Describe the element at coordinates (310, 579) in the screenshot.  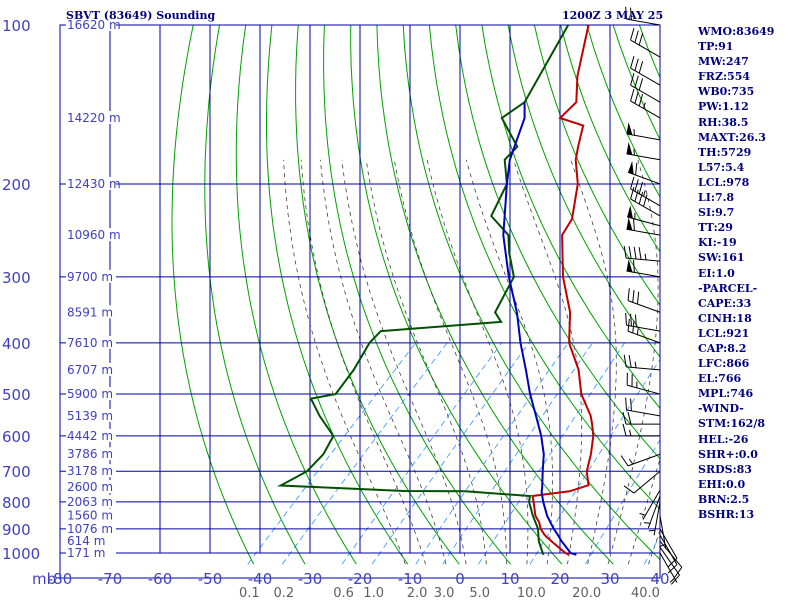
I see `temperature-tick-label: -30` at that location.